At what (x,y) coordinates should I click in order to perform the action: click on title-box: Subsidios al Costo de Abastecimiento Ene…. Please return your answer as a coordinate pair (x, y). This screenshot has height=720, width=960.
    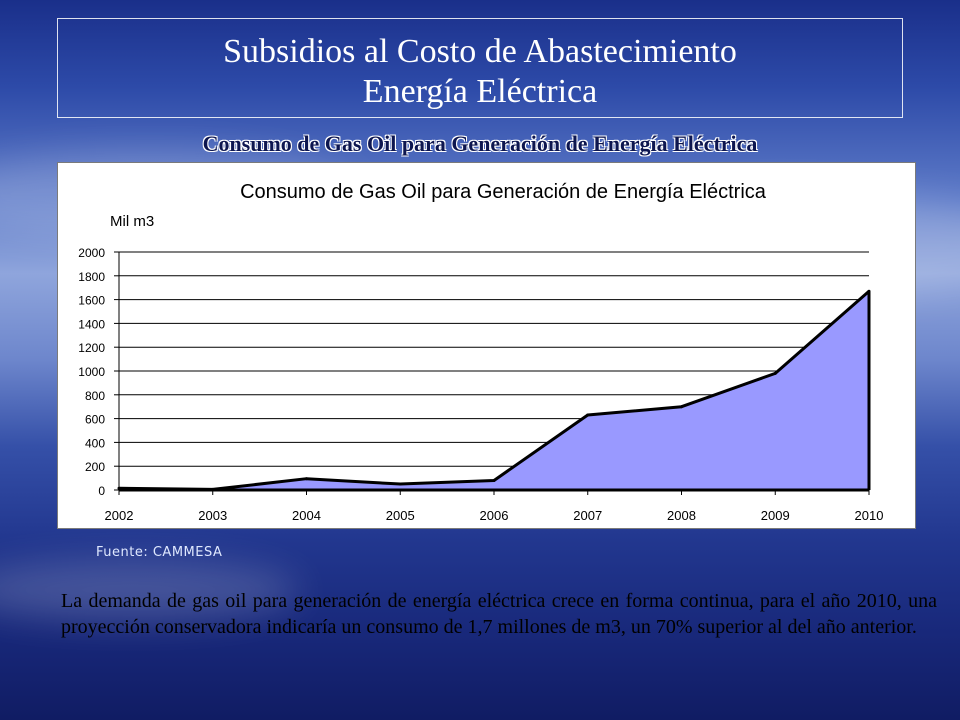
    Looking at the image, I should click on (480, 68).